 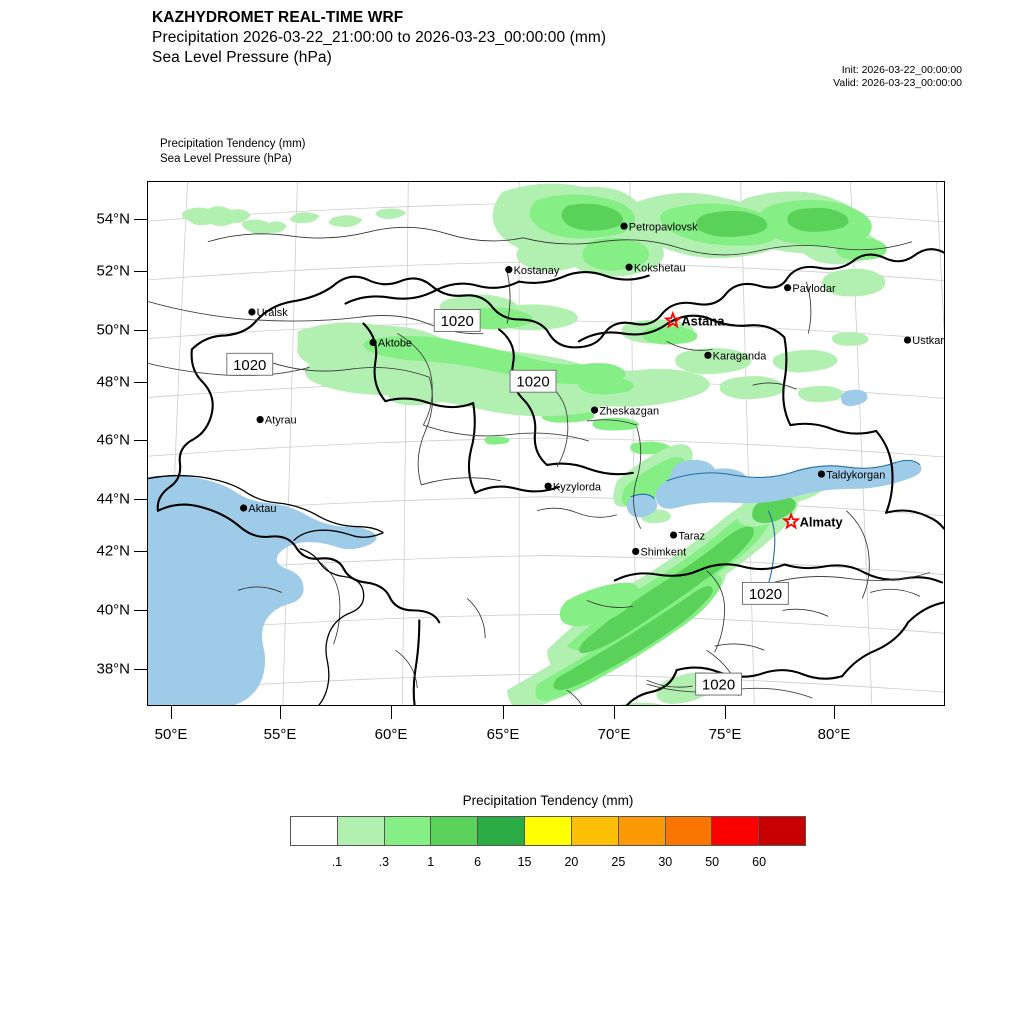 What do you see at coordinates (928, 341) in the screenshot?
I see `city-label: Ustkamen` at bounding box center [928, 341].